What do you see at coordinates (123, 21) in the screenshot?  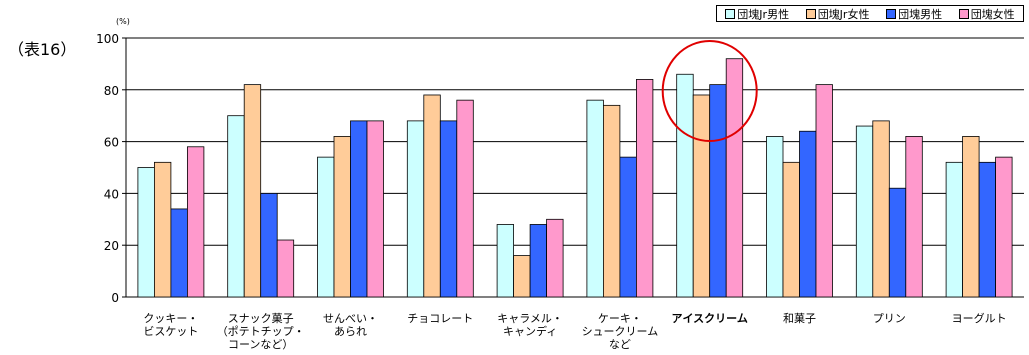 I see `y-axis-unit: (%)` at bounding box center [123, 21].